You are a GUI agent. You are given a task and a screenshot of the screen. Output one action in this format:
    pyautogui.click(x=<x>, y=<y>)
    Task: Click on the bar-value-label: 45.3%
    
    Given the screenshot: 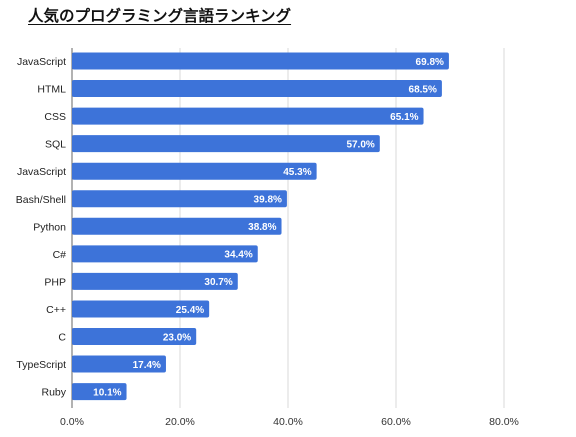 What is the action you would take?
    pyautogui.click(x=297, y=172)
    